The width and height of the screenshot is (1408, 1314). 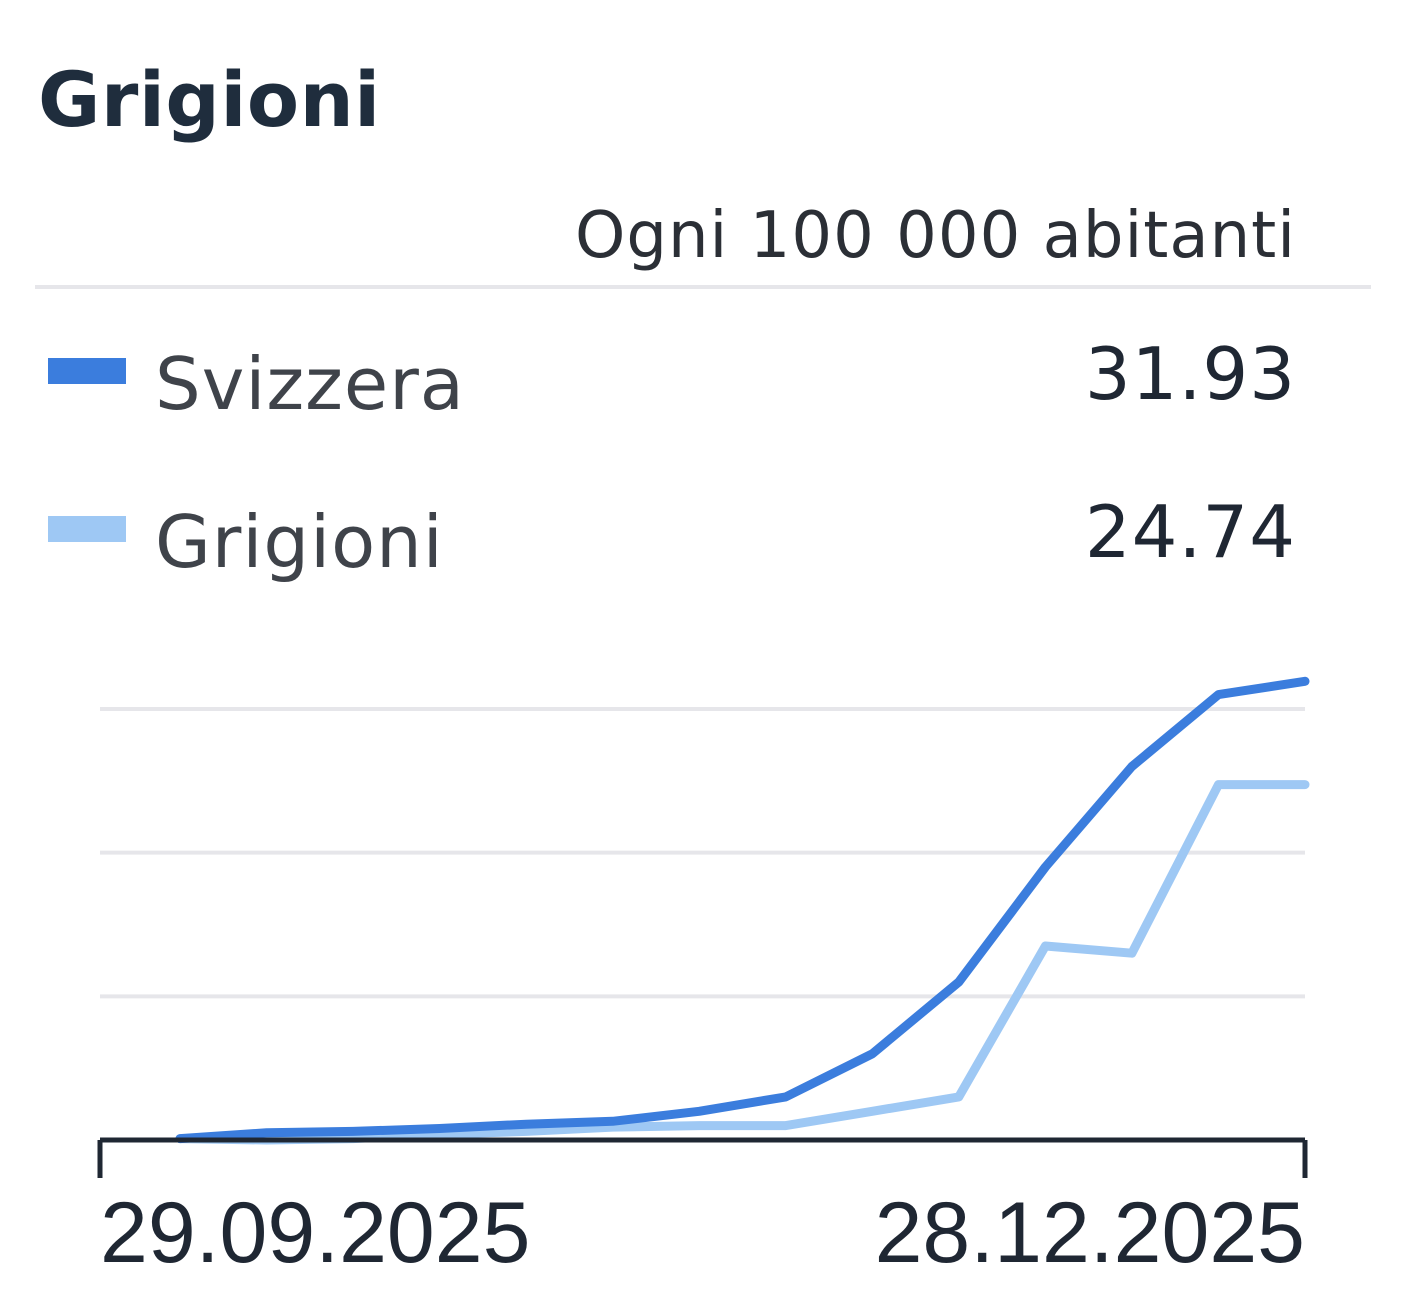 I want to click on x-tick-label-end: 28.12.2025, so click(x=1090, y=1233).